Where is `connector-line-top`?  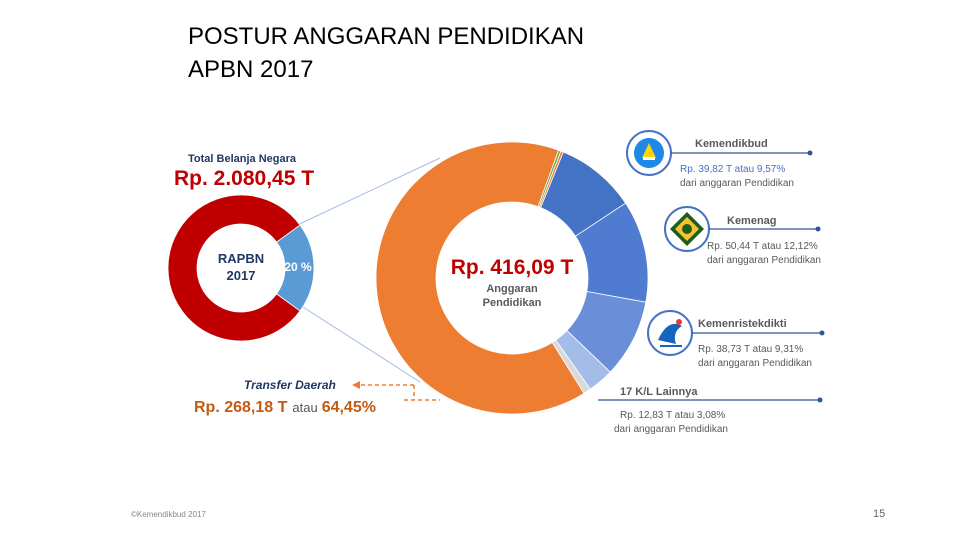 connector-line-top is located at coordinates (357, 197).